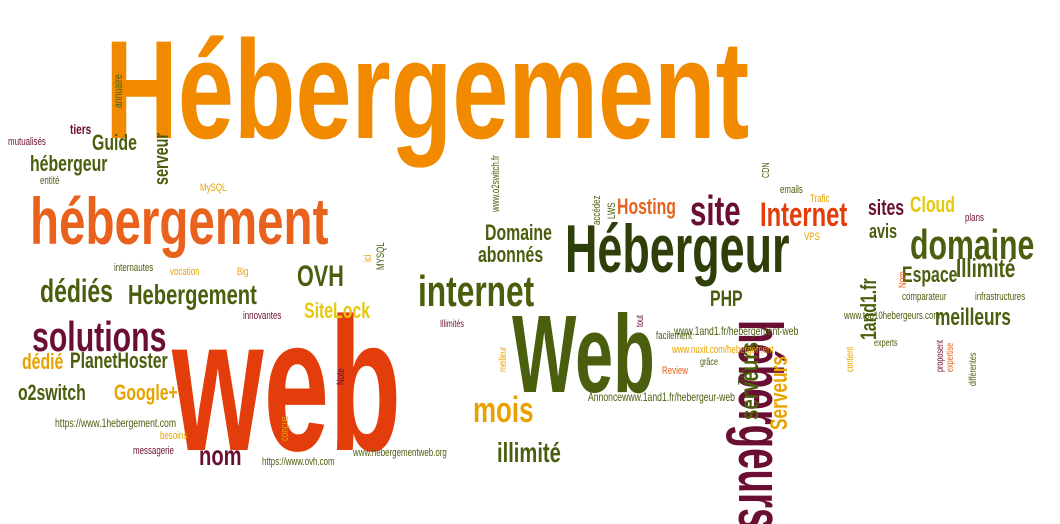 This screenshot has height=524, width=1060. I want to click on cloud-word: www.o2switch.fr, so click(496, 183).